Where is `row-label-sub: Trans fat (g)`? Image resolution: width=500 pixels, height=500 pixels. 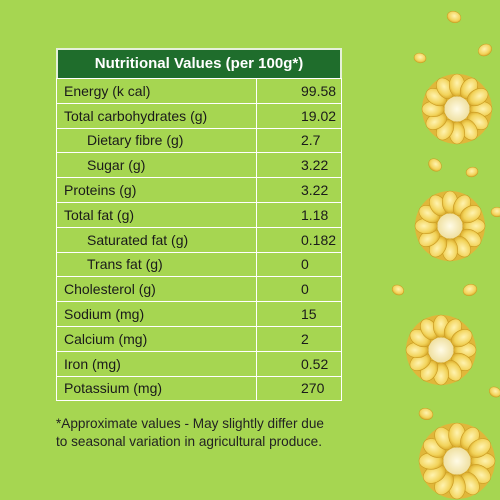
row-label-sub: Trans fat (g) is located at coordinates (156, 264).